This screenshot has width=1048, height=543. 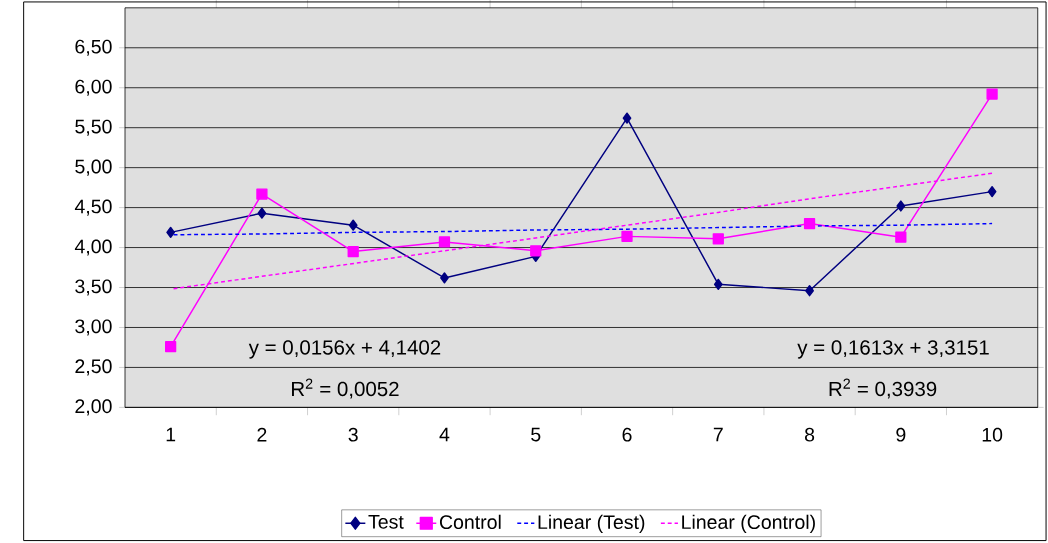 I want to click on y-tick-label: 5,00, so click(x=93, y=167).